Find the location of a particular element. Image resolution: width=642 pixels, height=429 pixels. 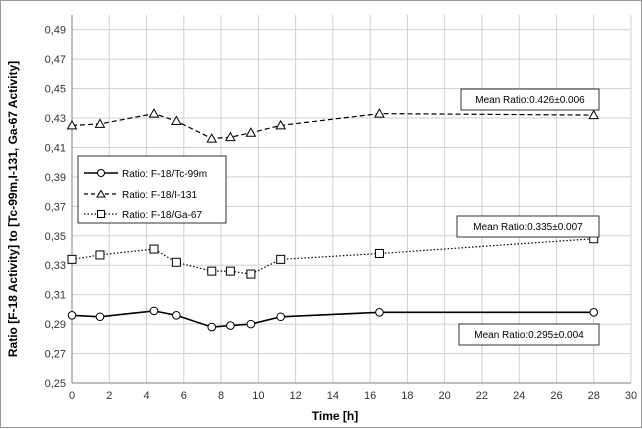

x-tick-label: 6 is located at coordinates (184, 396).